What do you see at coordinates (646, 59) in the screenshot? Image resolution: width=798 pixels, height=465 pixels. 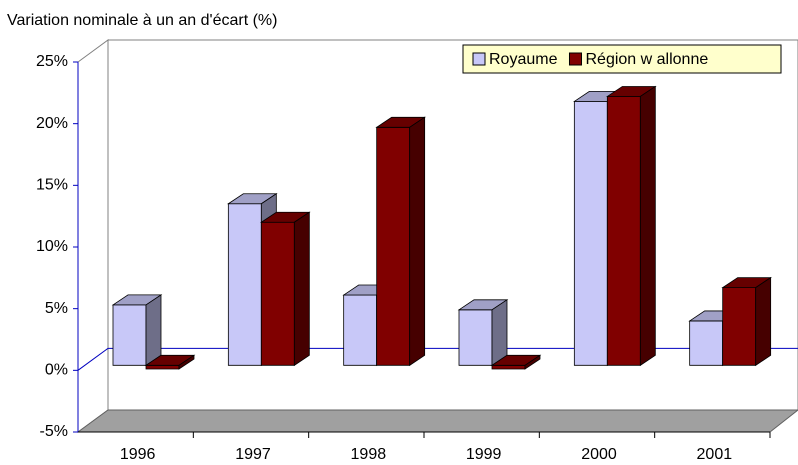 I see `legend-label: Région w allonne` at bounding box center [646, 59].